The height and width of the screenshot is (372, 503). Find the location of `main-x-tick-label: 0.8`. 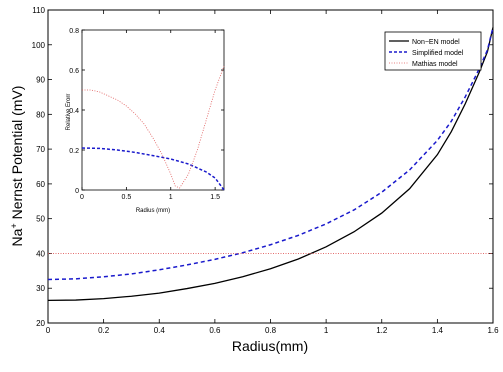

main-x-tick-label: 0.8 is located at coordinates (271, 330).